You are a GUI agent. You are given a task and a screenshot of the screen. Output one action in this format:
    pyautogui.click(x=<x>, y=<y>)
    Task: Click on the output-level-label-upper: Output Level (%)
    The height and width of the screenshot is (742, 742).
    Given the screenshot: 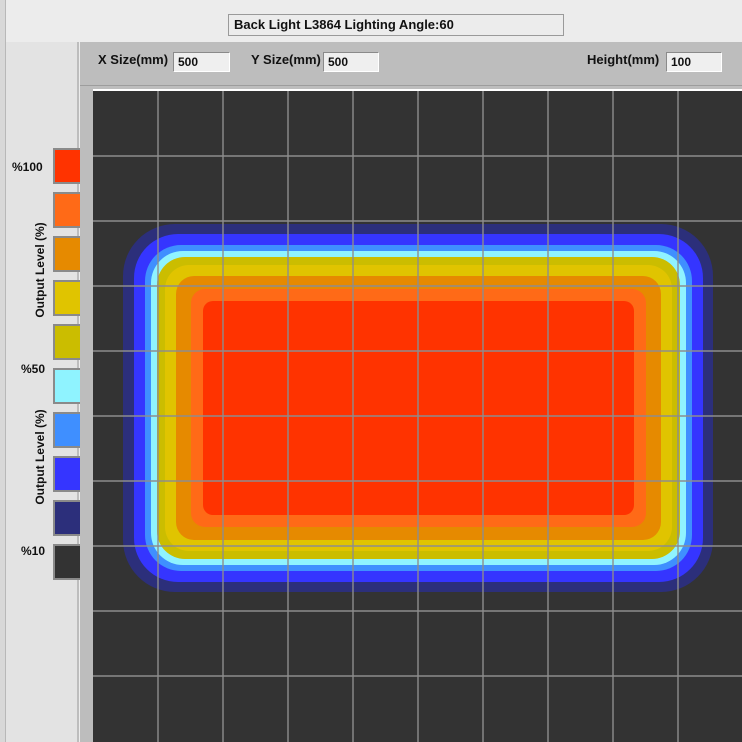 What is the action you would take?
    pyautogui.click(x=40, y=270)
    